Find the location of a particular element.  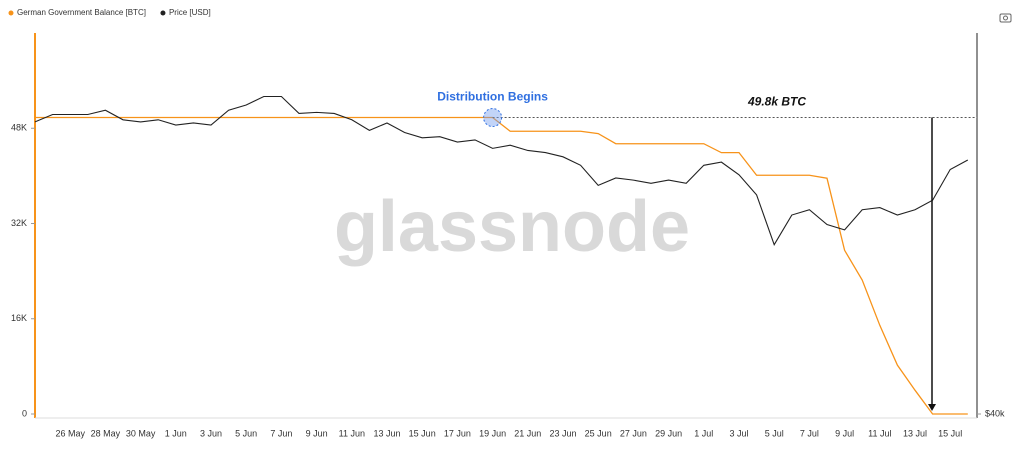

x-tick-label: 17 Jun is located at coordinates (457, 433).